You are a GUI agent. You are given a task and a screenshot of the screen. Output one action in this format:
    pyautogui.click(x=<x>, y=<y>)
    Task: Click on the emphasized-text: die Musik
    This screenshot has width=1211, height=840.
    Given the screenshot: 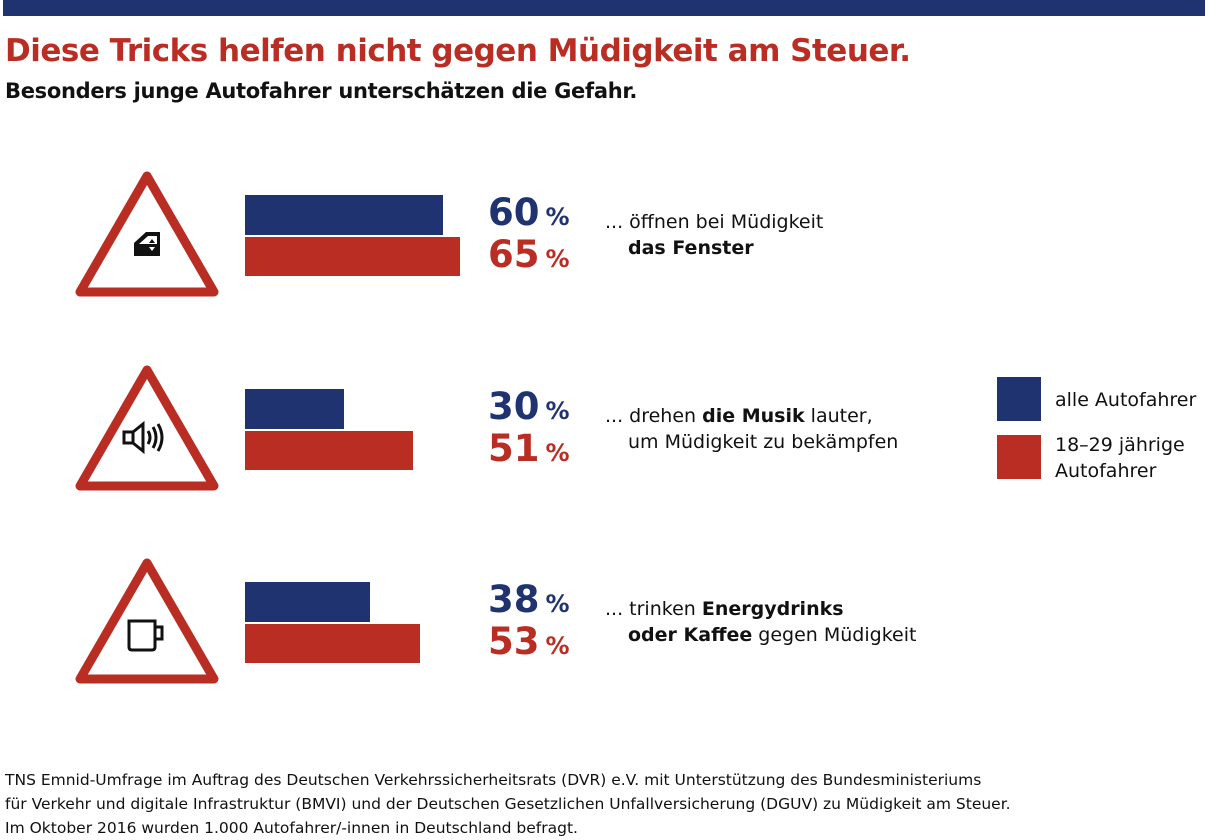 What is the action you would take?
    pyautogui.click(x=753, y=416)
    